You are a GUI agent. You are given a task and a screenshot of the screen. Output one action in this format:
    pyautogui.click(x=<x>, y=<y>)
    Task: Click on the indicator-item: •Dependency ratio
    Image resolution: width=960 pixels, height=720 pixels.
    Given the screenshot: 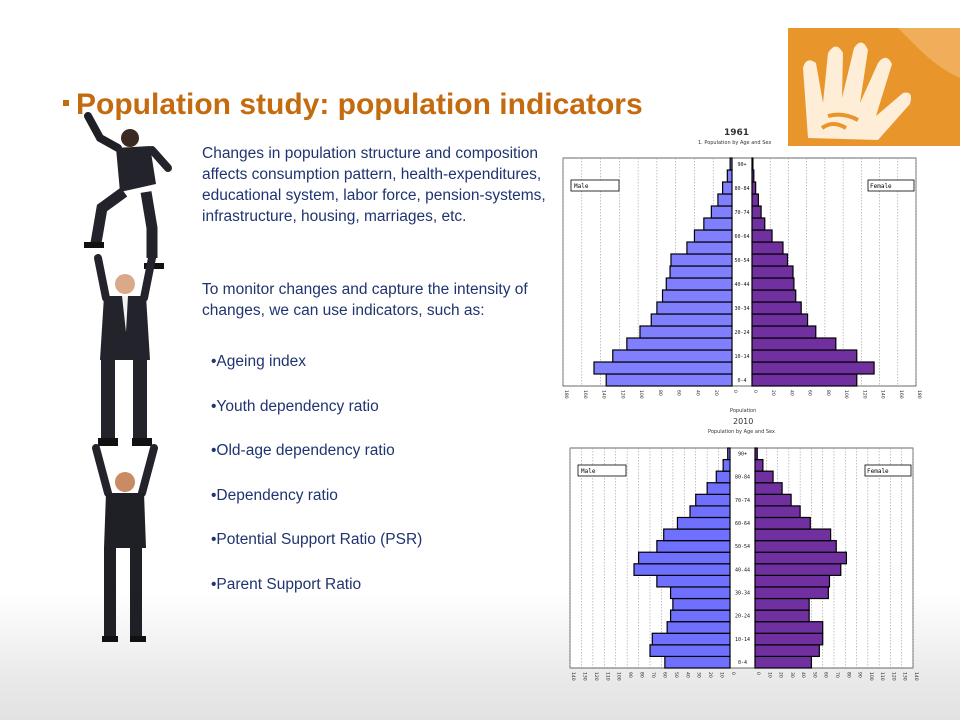 What is the action you would take?
    pyautogui.click(x=274, y=495)
    